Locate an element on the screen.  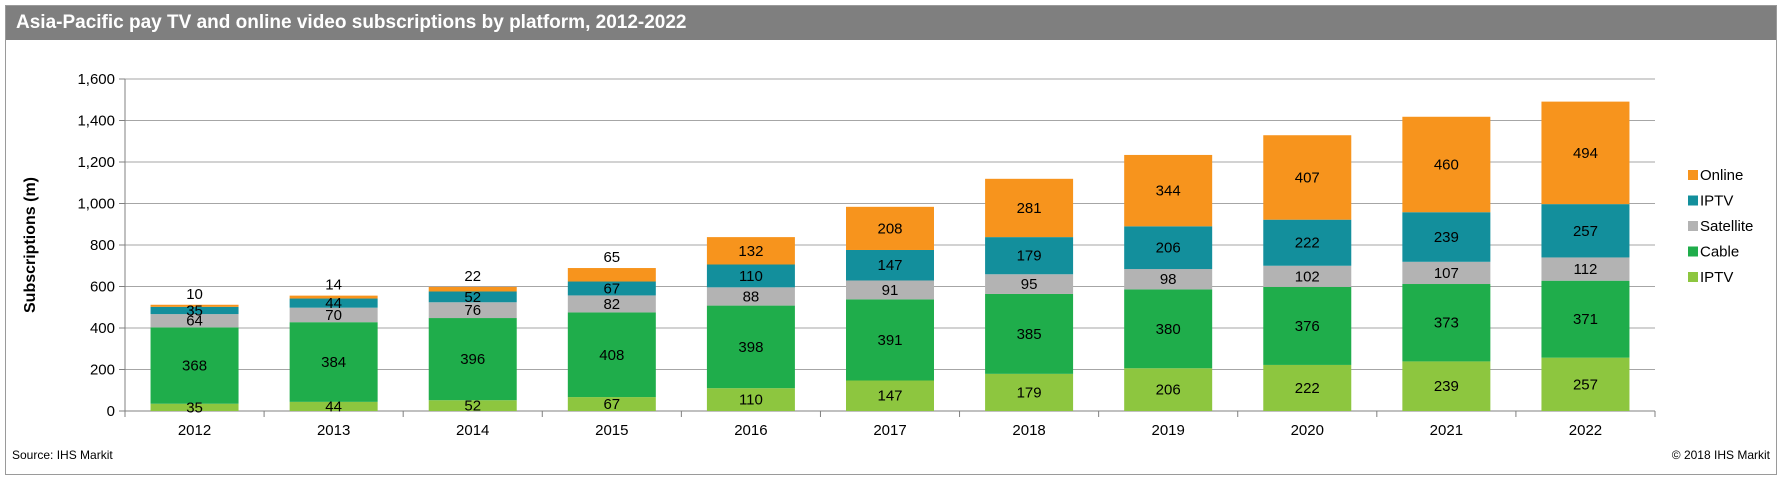
data-label: 22 is located at coordinates (472, 276).